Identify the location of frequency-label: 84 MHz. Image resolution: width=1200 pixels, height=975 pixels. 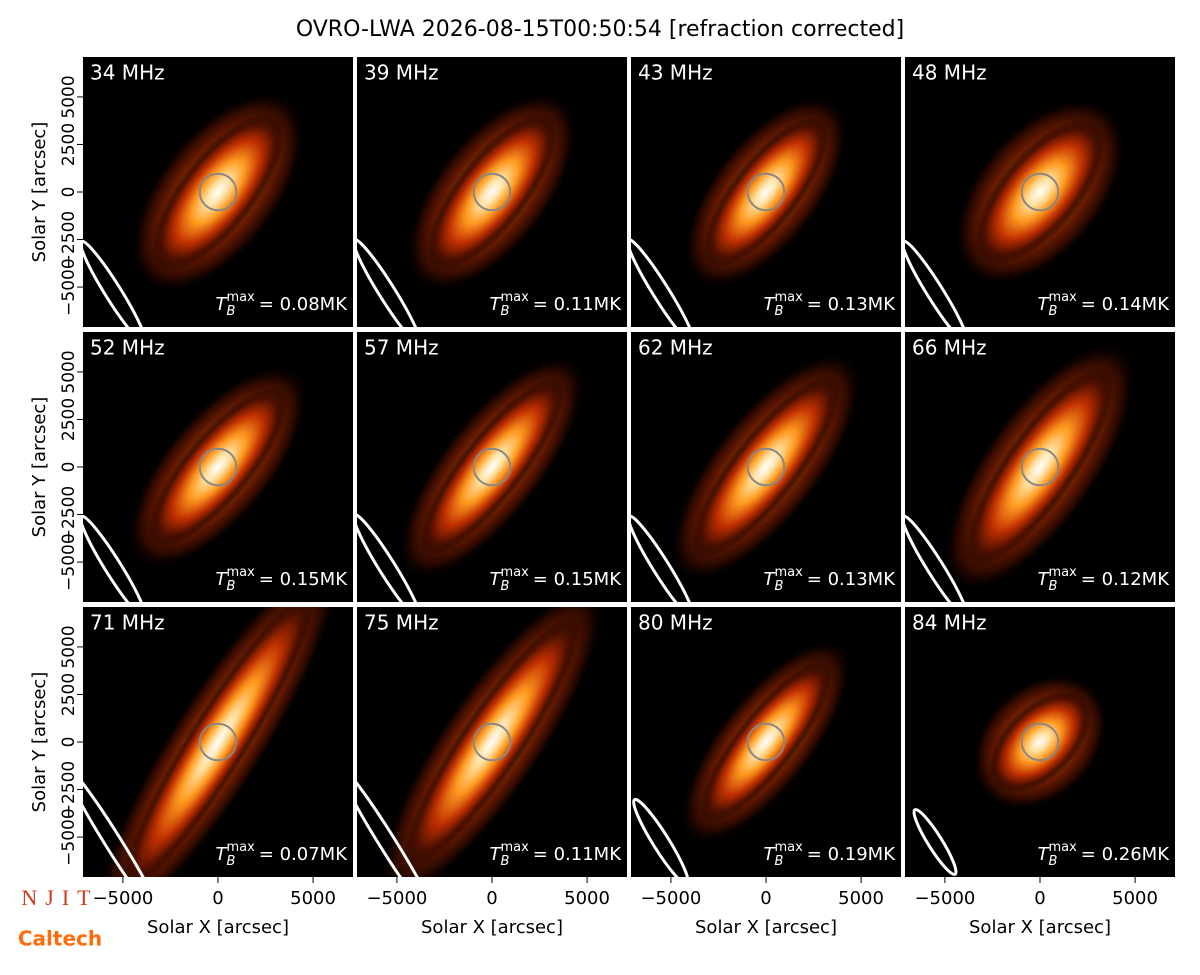
(949, 623).